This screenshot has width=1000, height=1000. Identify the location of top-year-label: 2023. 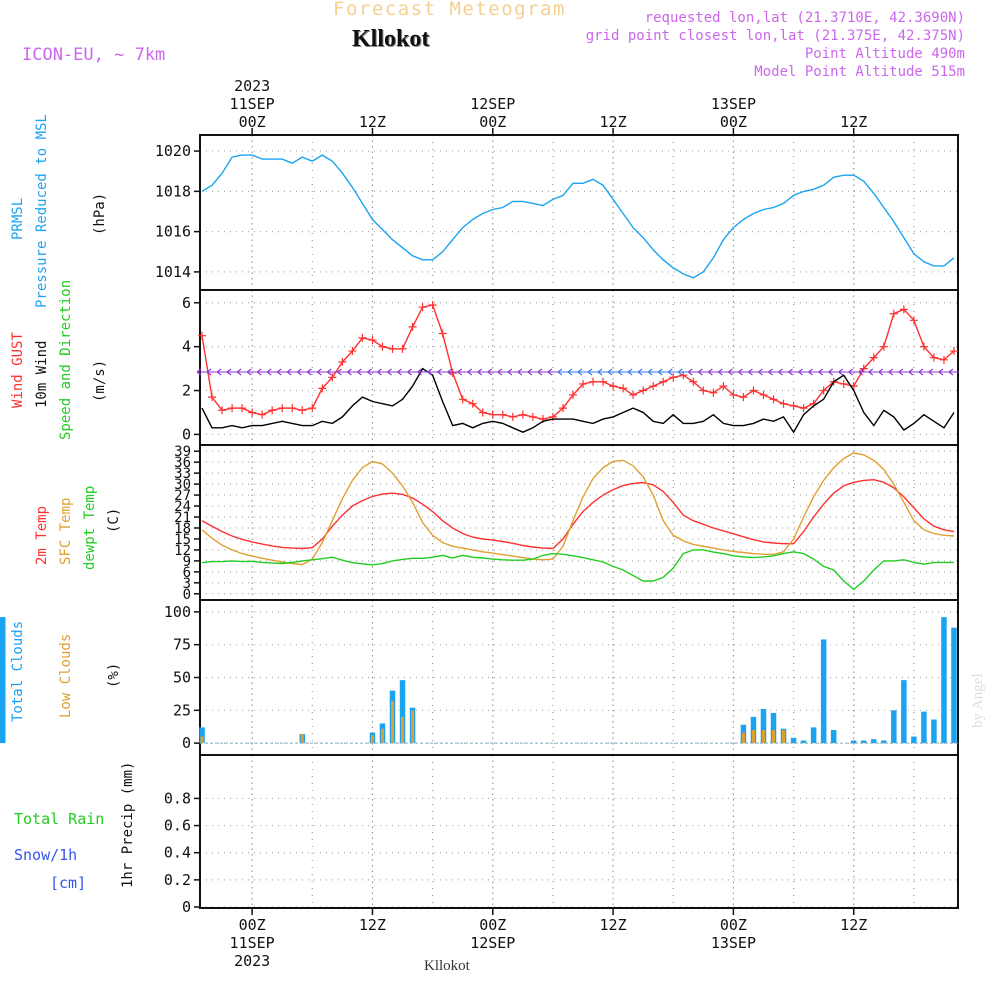
(252, 86).